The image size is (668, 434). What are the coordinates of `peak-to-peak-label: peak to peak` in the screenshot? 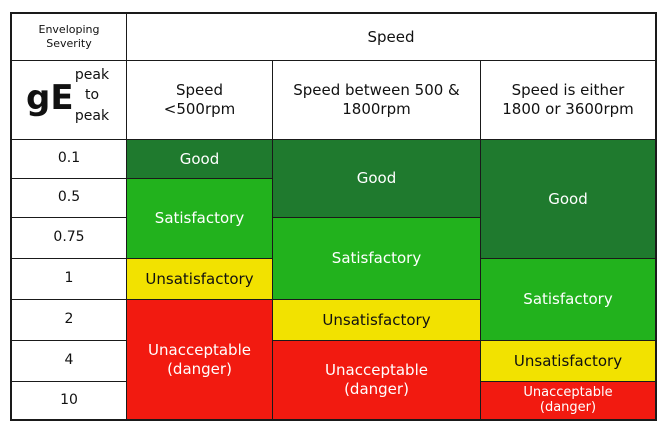 It's located at (92, 95).